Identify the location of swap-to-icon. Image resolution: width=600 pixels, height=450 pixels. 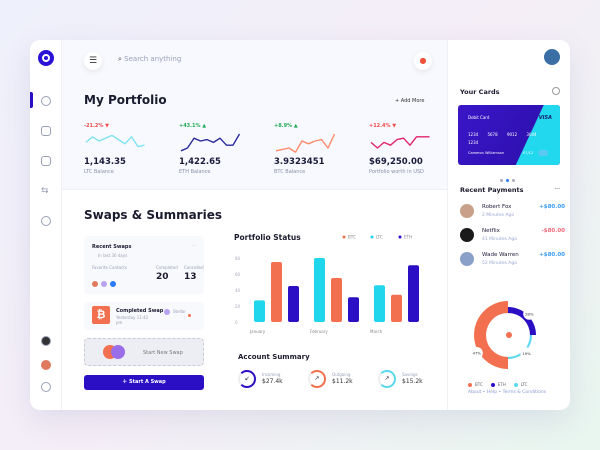
(118, 352).